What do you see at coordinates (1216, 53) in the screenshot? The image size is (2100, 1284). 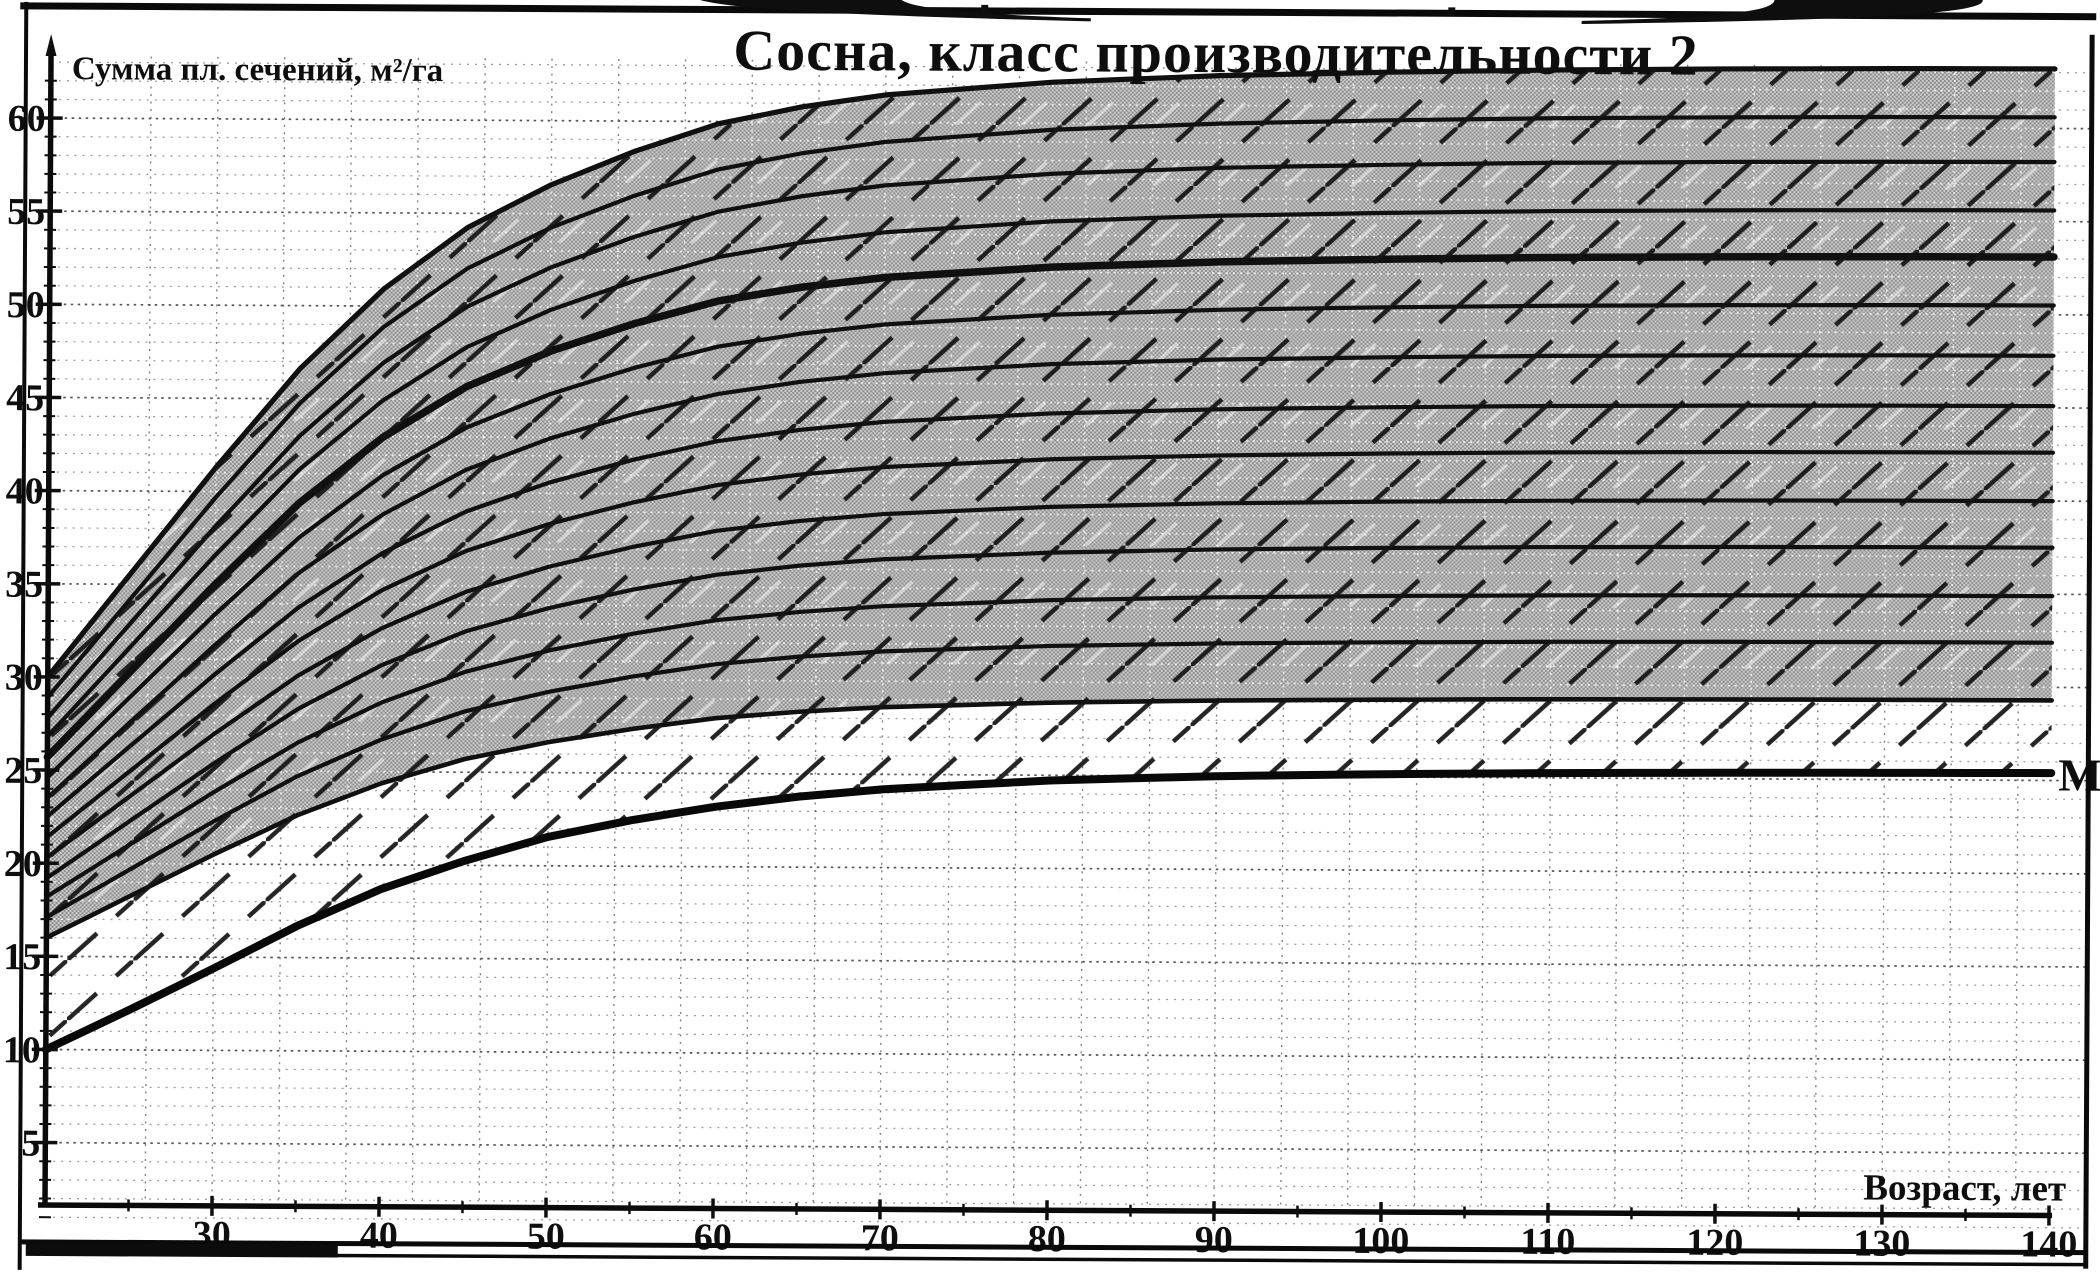 I see `chart-title: Сосна, класс производительности 2` at bounding box center [1216, 53].